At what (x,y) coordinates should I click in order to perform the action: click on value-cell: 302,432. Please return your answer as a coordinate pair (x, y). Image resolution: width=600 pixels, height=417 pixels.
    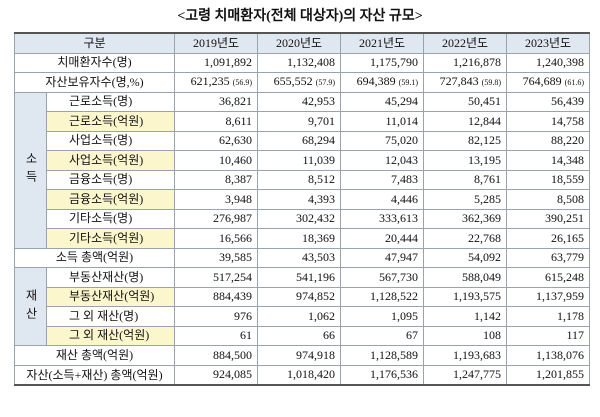
    Looking at the image, I should click on (299, 218).